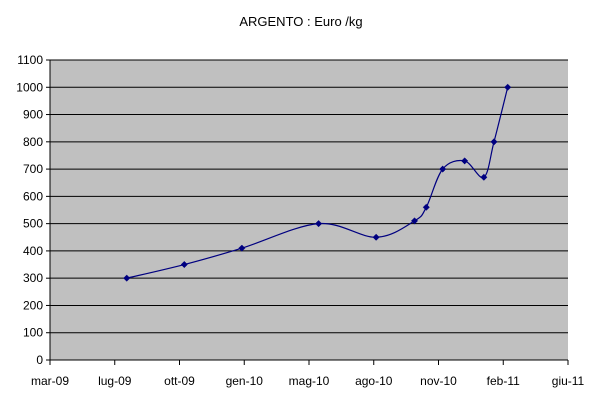  Describe the element at coordinates (33, 196) in the screenshot. I see `y-tick-label: 600` at that location.